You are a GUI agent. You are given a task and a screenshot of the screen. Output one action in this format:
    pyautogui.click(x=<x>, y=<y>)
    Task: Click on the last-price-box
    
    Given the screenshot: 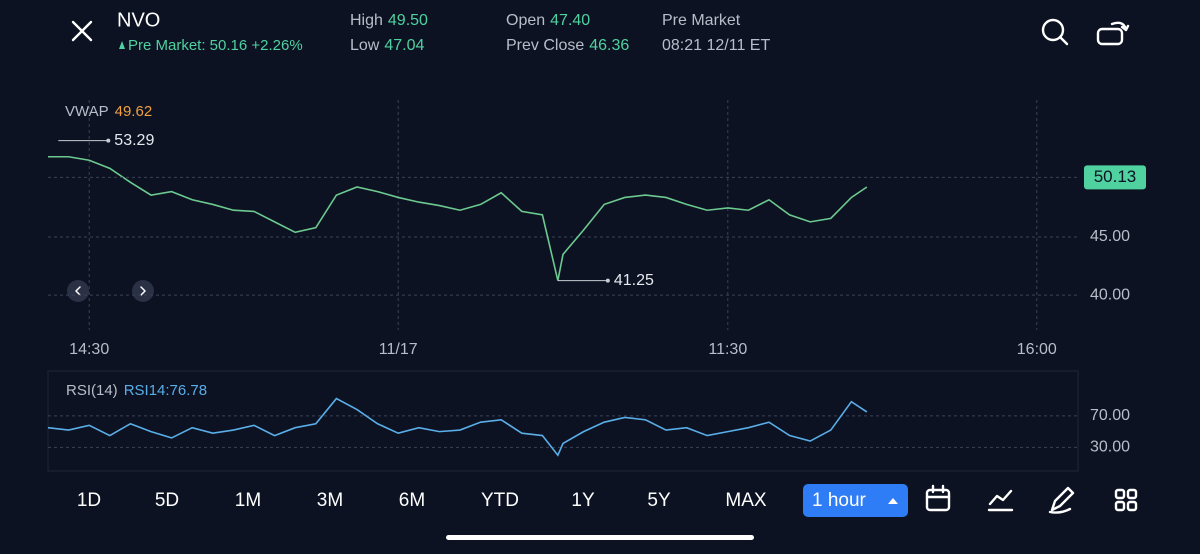 What is the action you would take?
    pyautogui.click(x=1115, y=177)
    